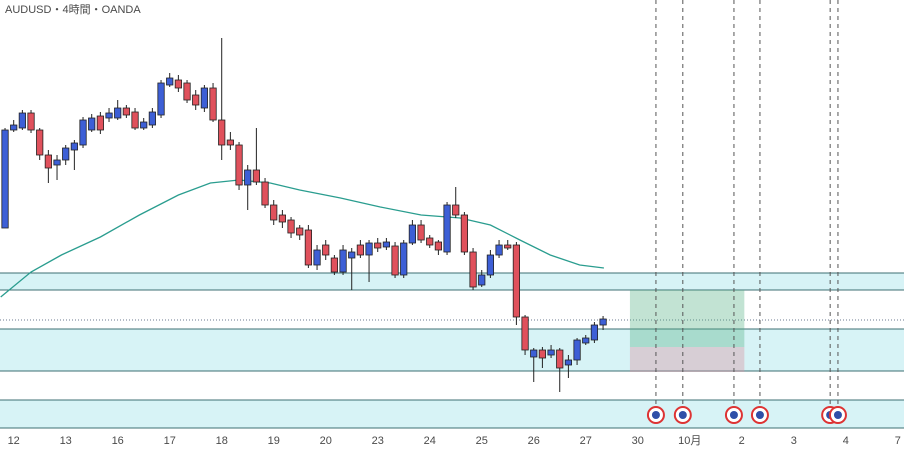 This screenshot has width=904, height=452. What do you see at coordinates (898, 441) in the screenshot?
I see `x-tick-label: 7` at bounding box center [898, 441].